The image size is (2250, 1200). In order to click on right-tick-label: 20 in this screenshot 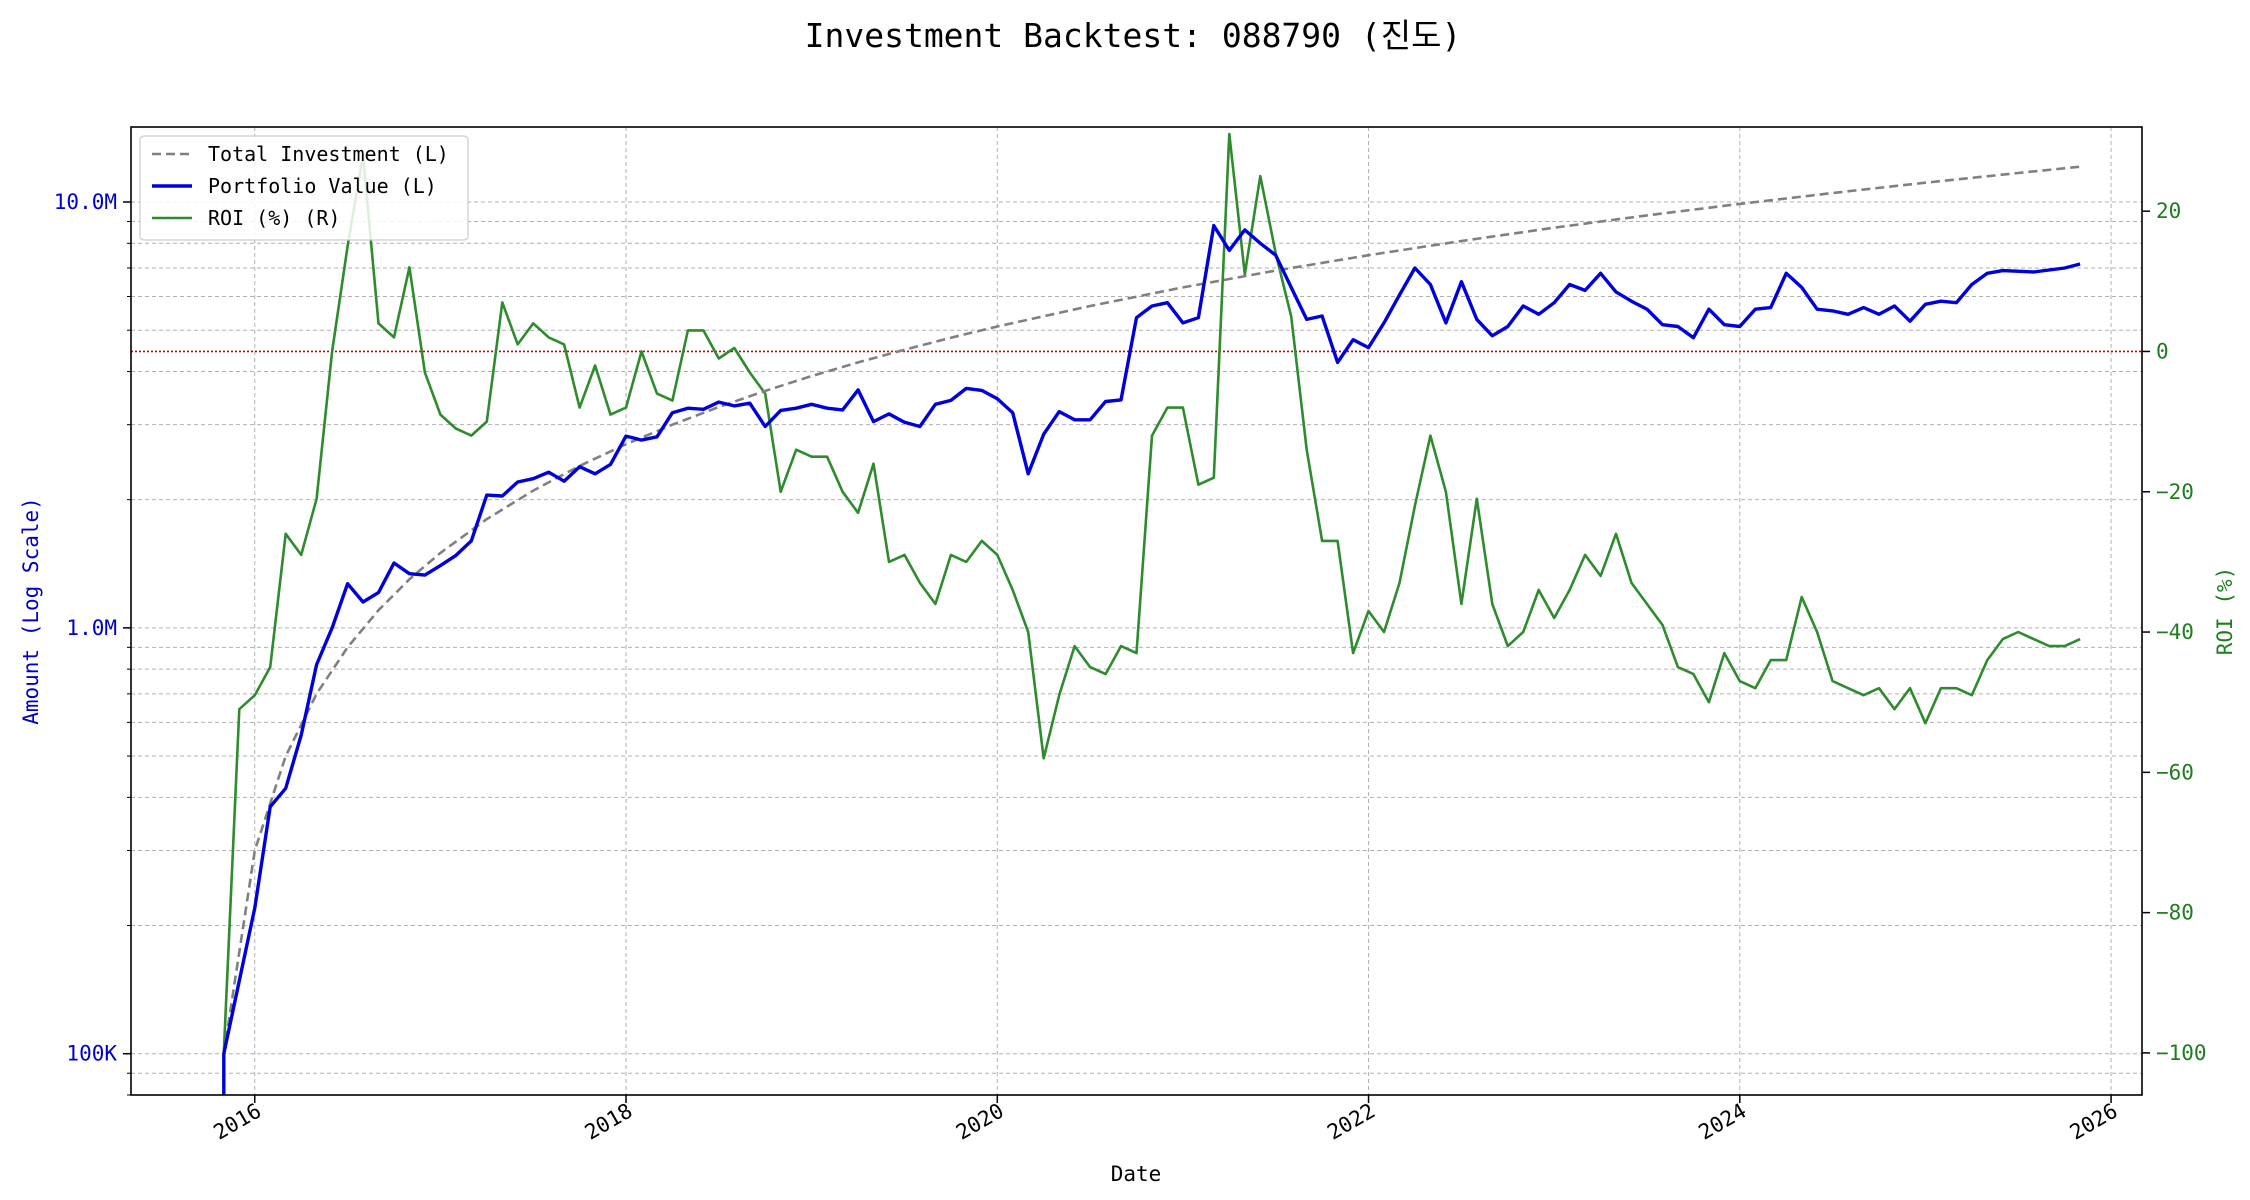, I will do `click(2168, 211)`.